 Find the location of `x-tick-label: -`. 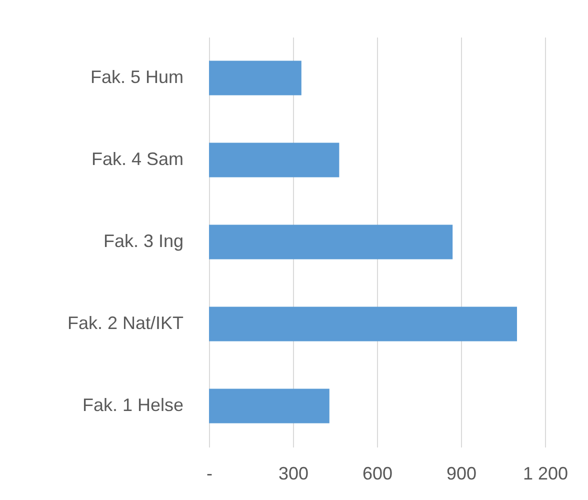

x-tick-label: - is located at coordinates (209, 474).